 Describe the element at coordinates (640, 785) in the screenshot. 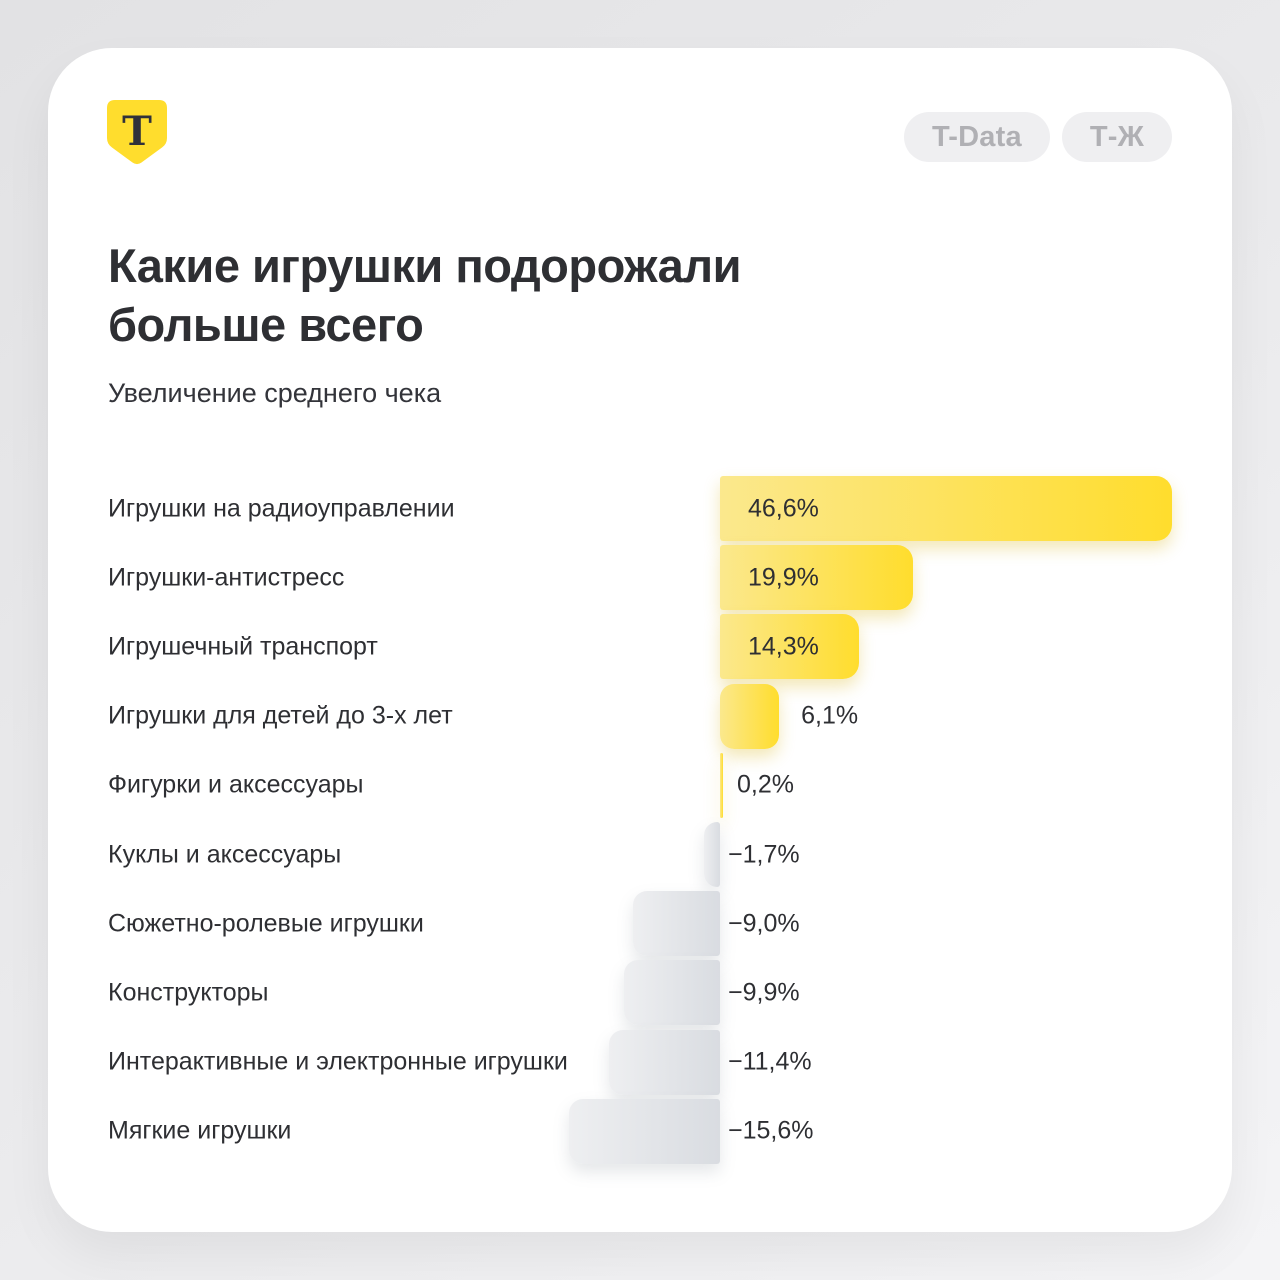

I see `chart-row: Фигурки и аксессуары 0,2%` at that location.